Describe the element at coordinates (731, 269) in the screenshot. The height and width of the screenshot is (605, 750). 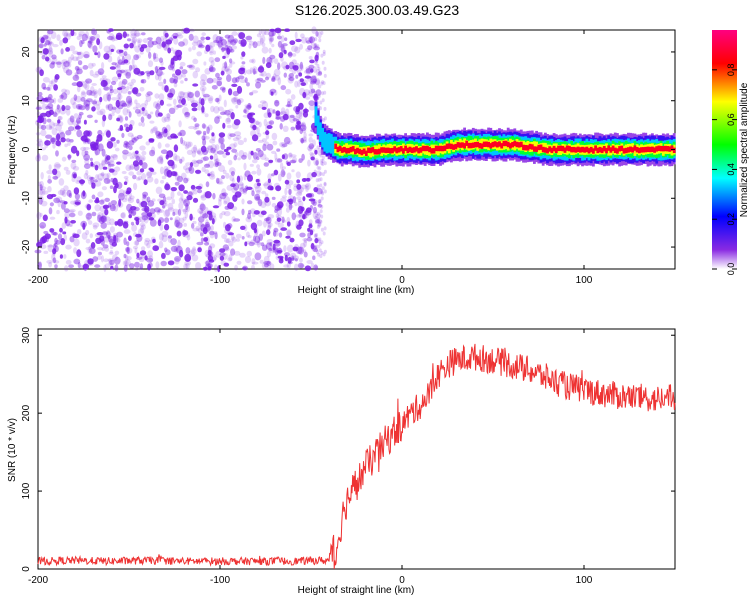
I see `colorbar-tick-label: 0.0` at that location.